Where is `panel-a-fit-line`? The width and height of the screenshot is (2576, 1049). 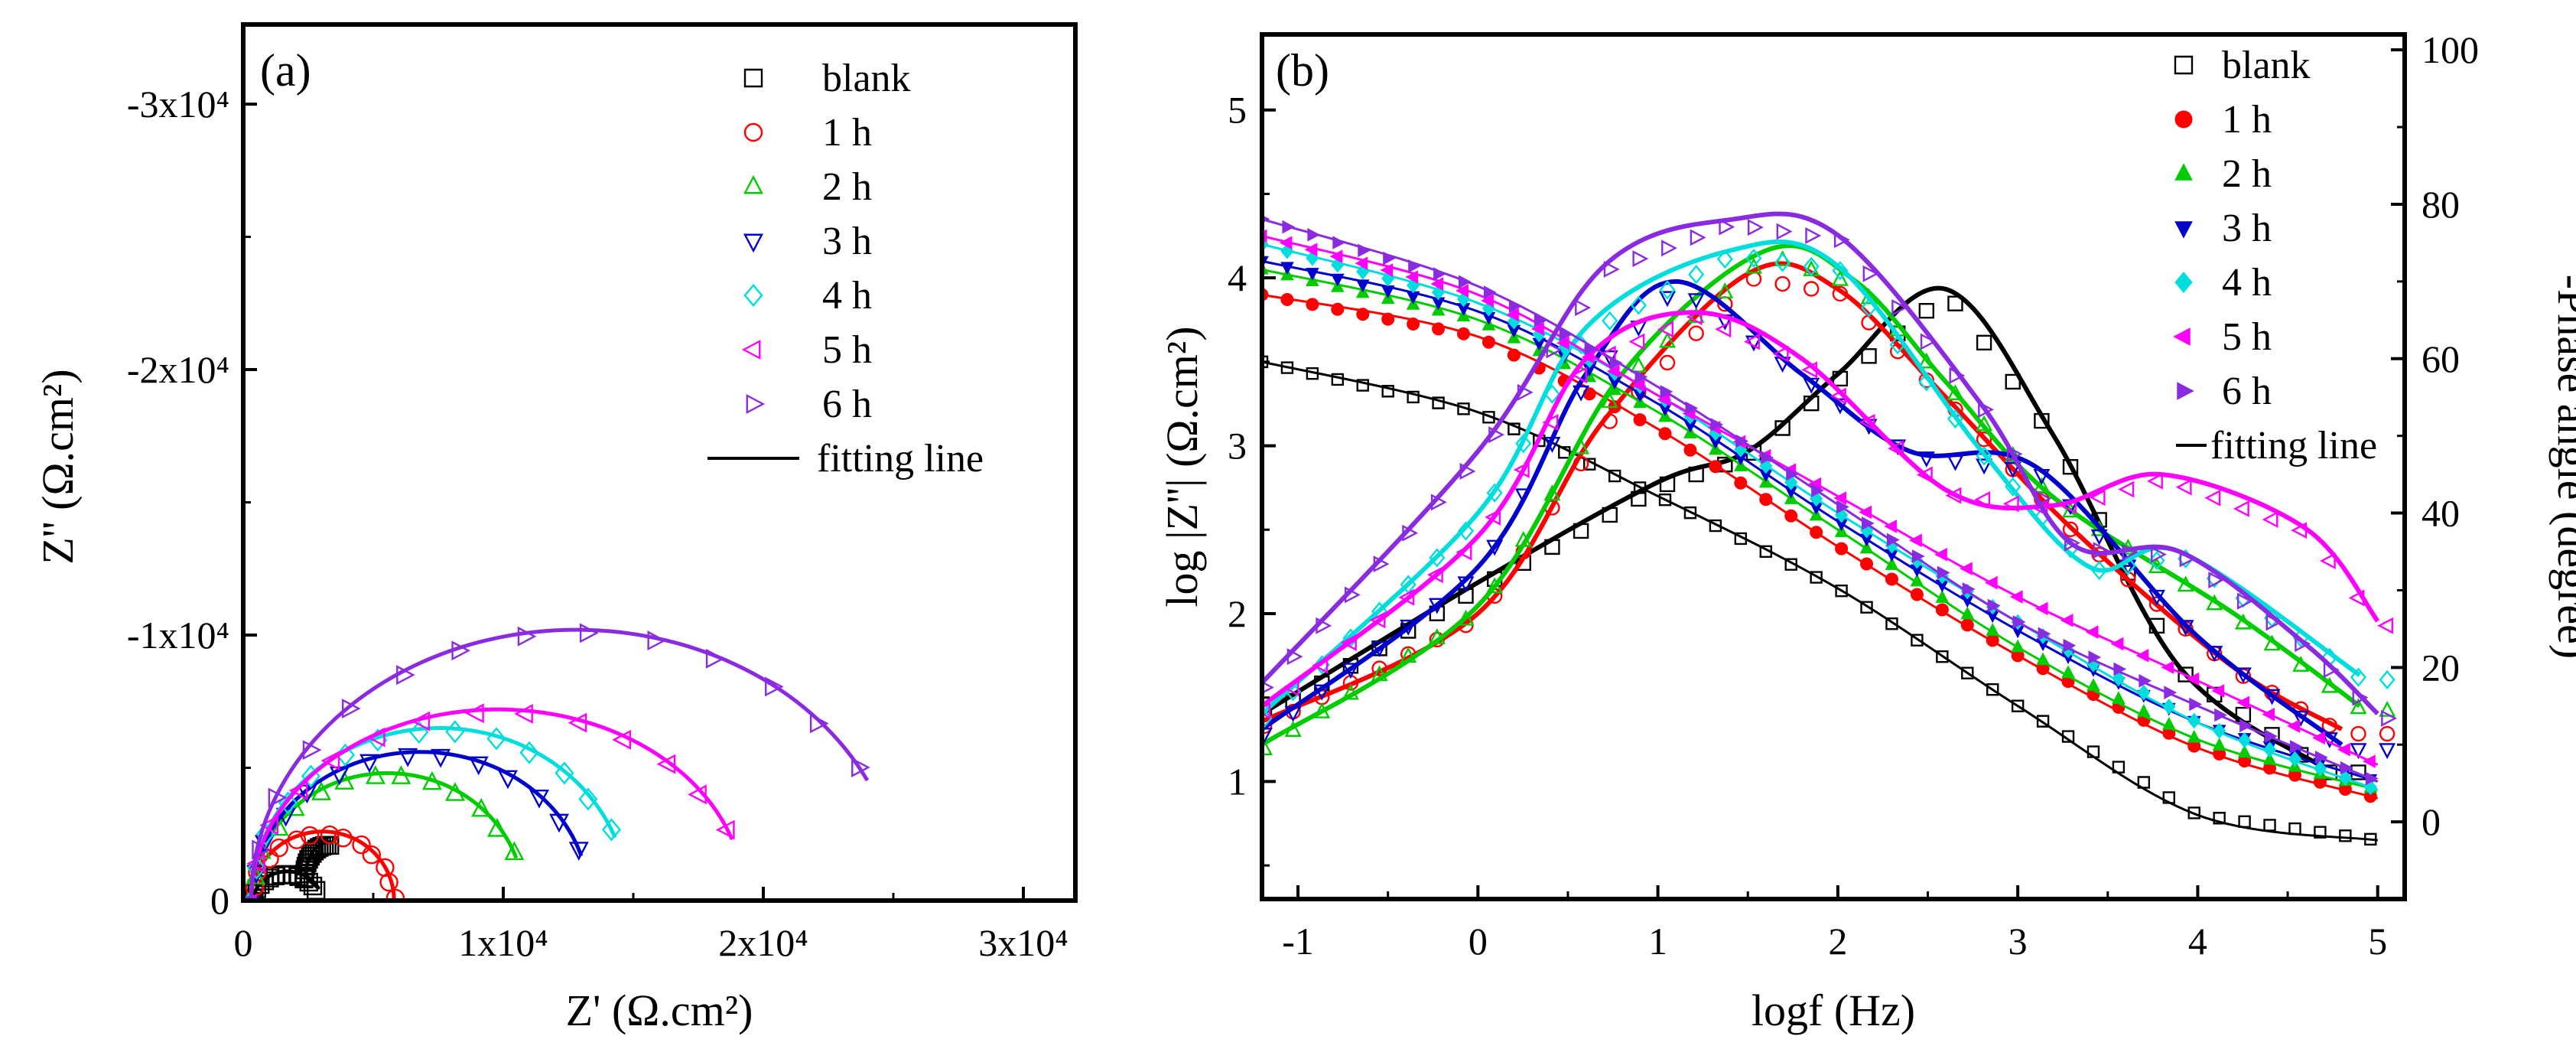 panel-a-fit-line is located at coordinates (416, 826).